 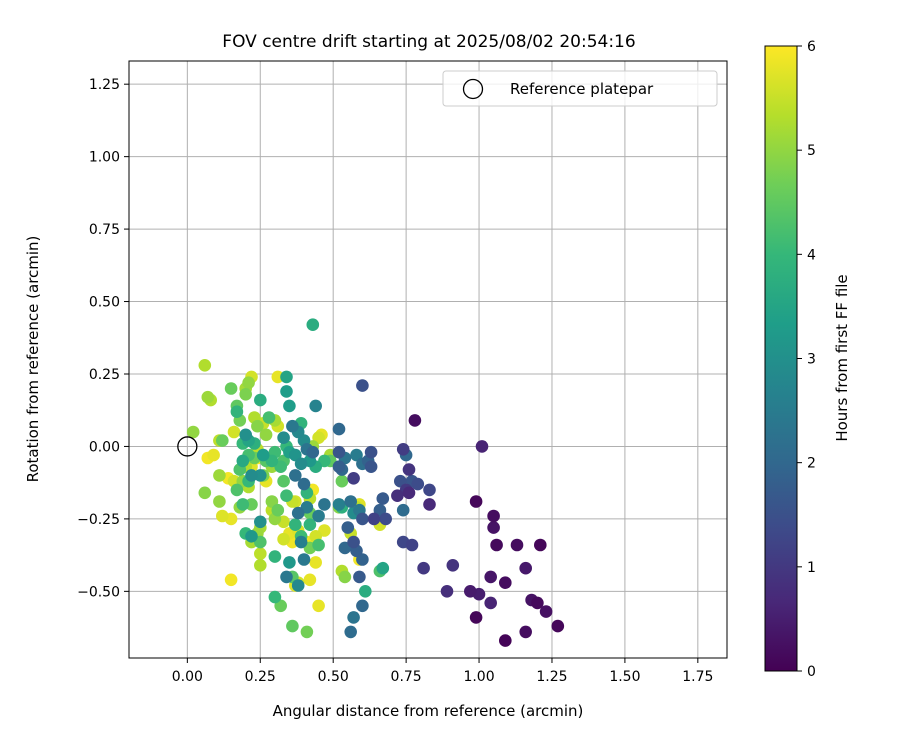 What do you see at coordinates (260, 677) in the screenshot?
I see `x-tick-label: 0.25` at bounding box center [260, 677].